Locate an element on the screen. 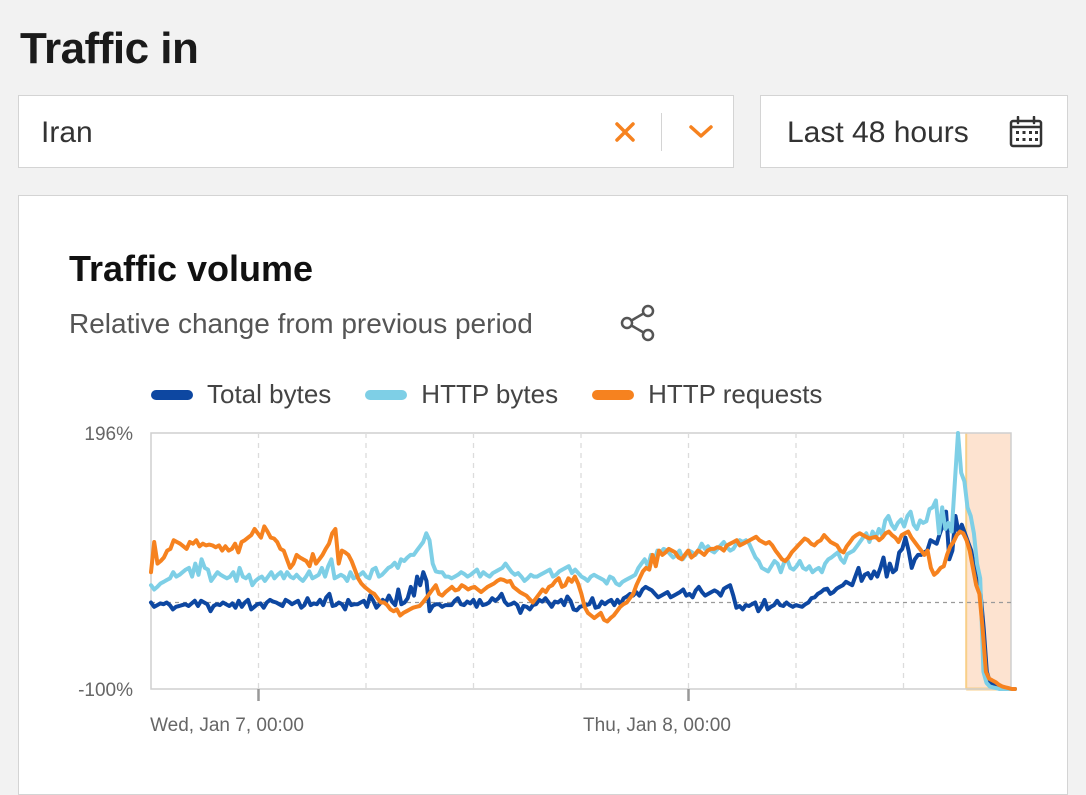 This screenshot has height=795, width=1086. page-title: Traffic in is located at coordinates (109, 48).